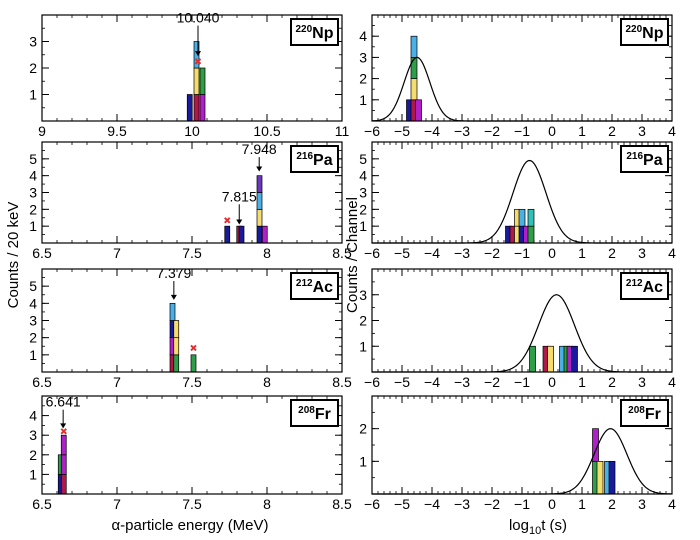 The height and width of the screenshot is (540, 700). What do you see at coordinates (323, 33) in the screenshot?
I see `nuclide-symbol: Np` at bounding box center [323, 33].